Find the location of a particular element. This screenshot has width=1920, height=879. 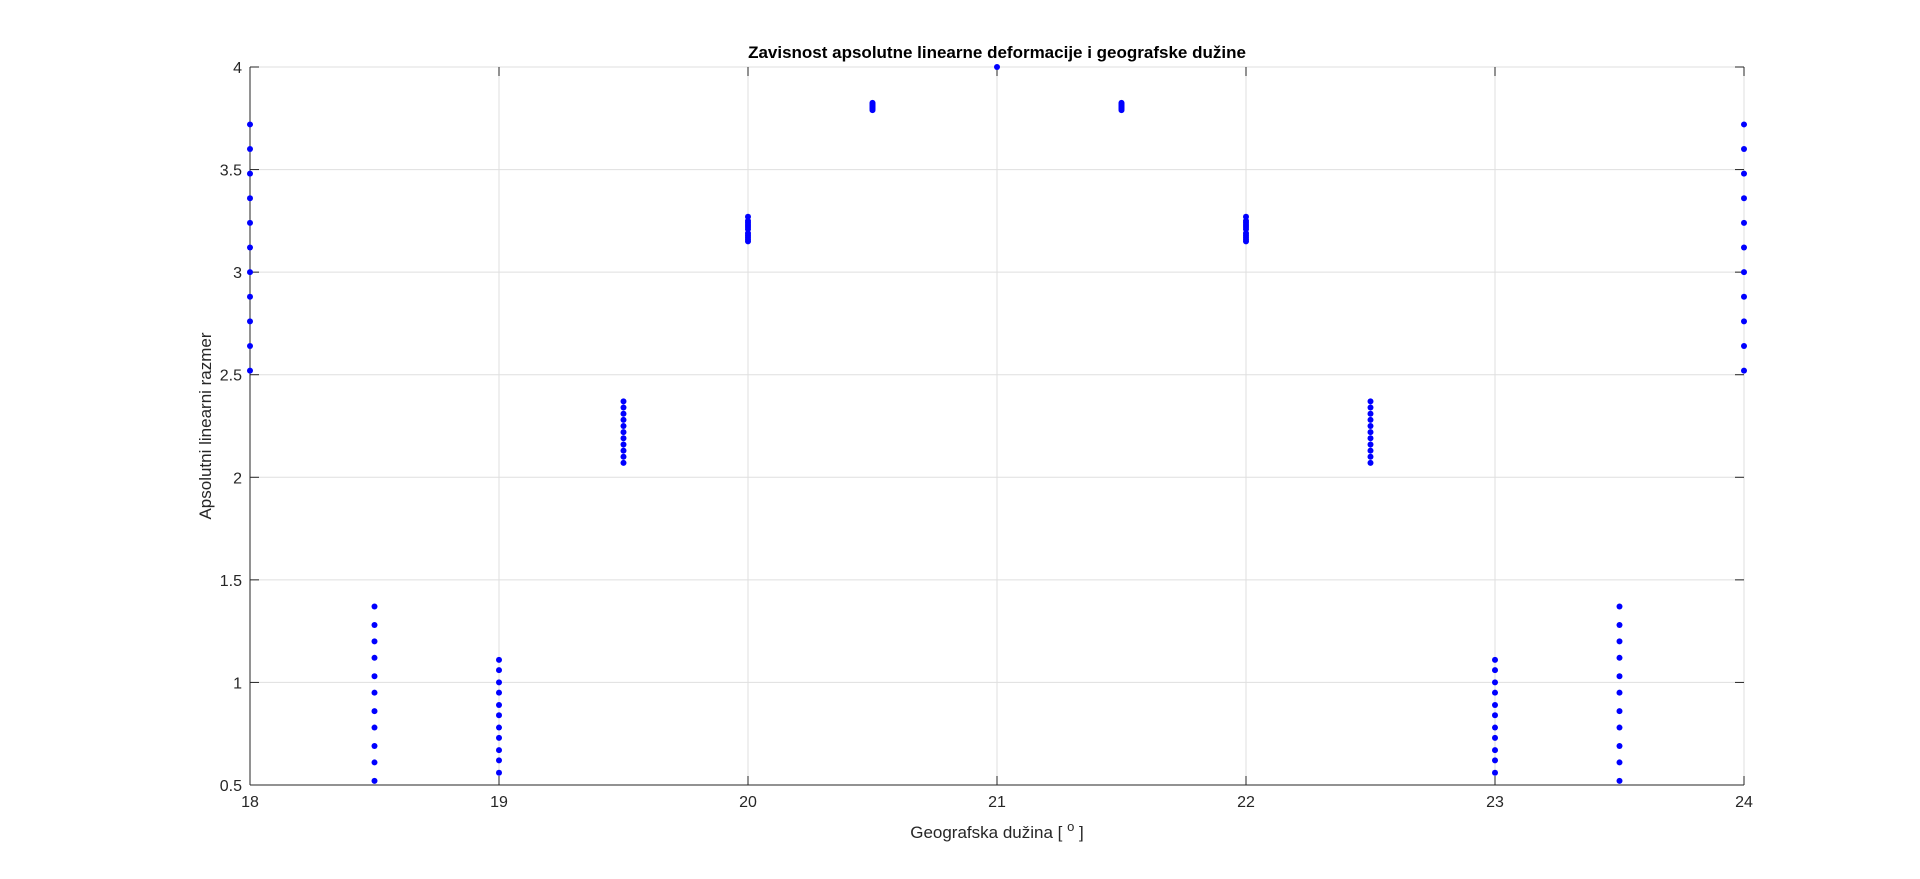

x-axis-title: Geografska dužina [ o ] is located at coordinates (997, 830).